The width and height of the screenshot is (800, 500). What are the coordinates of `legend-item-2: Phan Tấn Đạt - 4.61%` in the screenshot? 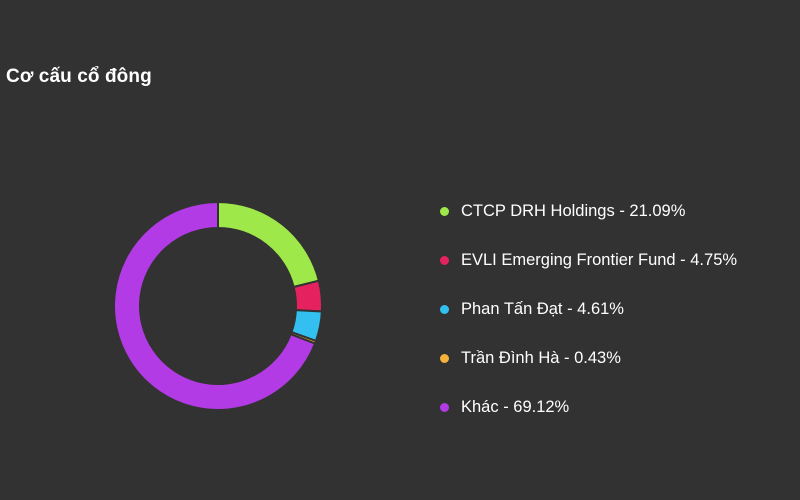 It's located at (588, 309).